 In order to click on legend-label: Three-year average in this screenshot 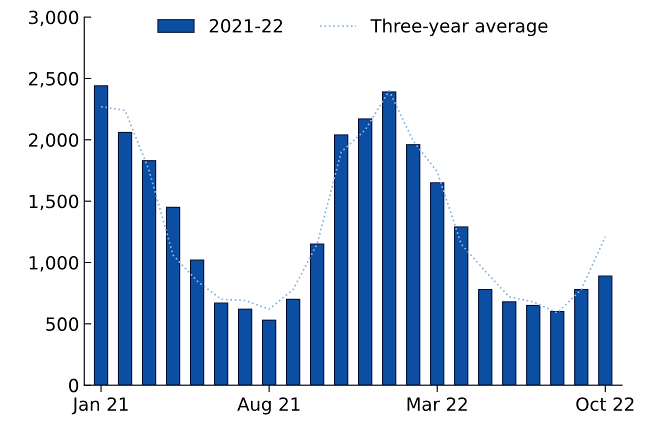, I will do `click(459, 27)`.